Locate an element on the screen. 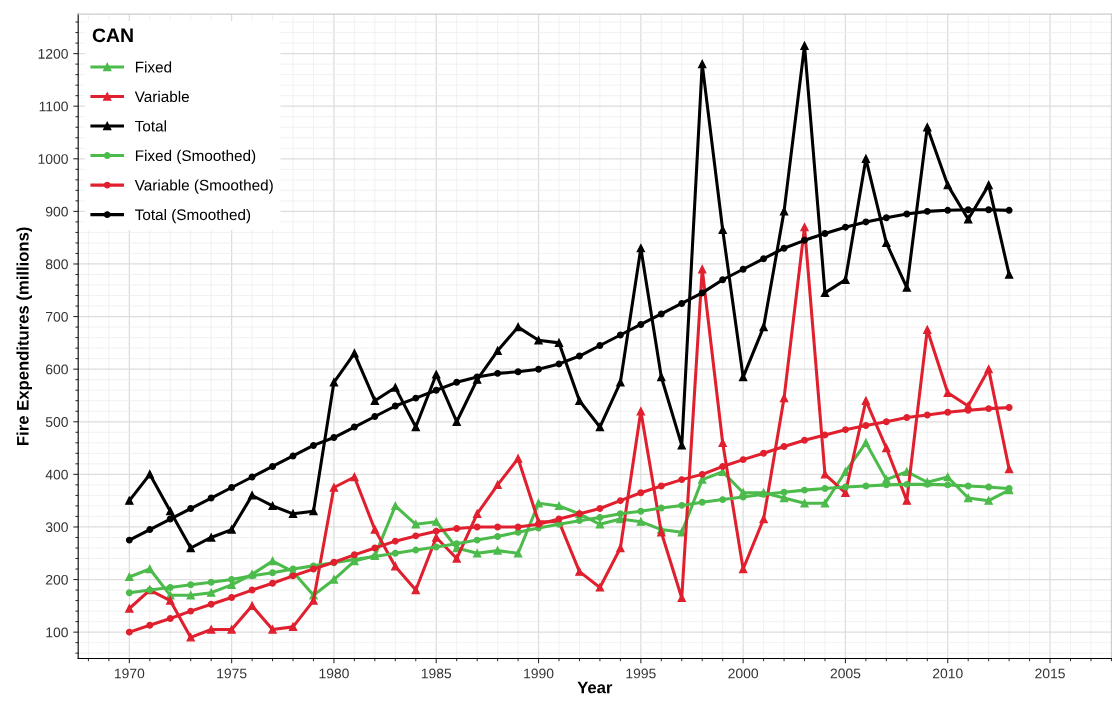  y-tick-label: 300 is located at coordinates (56, 527).